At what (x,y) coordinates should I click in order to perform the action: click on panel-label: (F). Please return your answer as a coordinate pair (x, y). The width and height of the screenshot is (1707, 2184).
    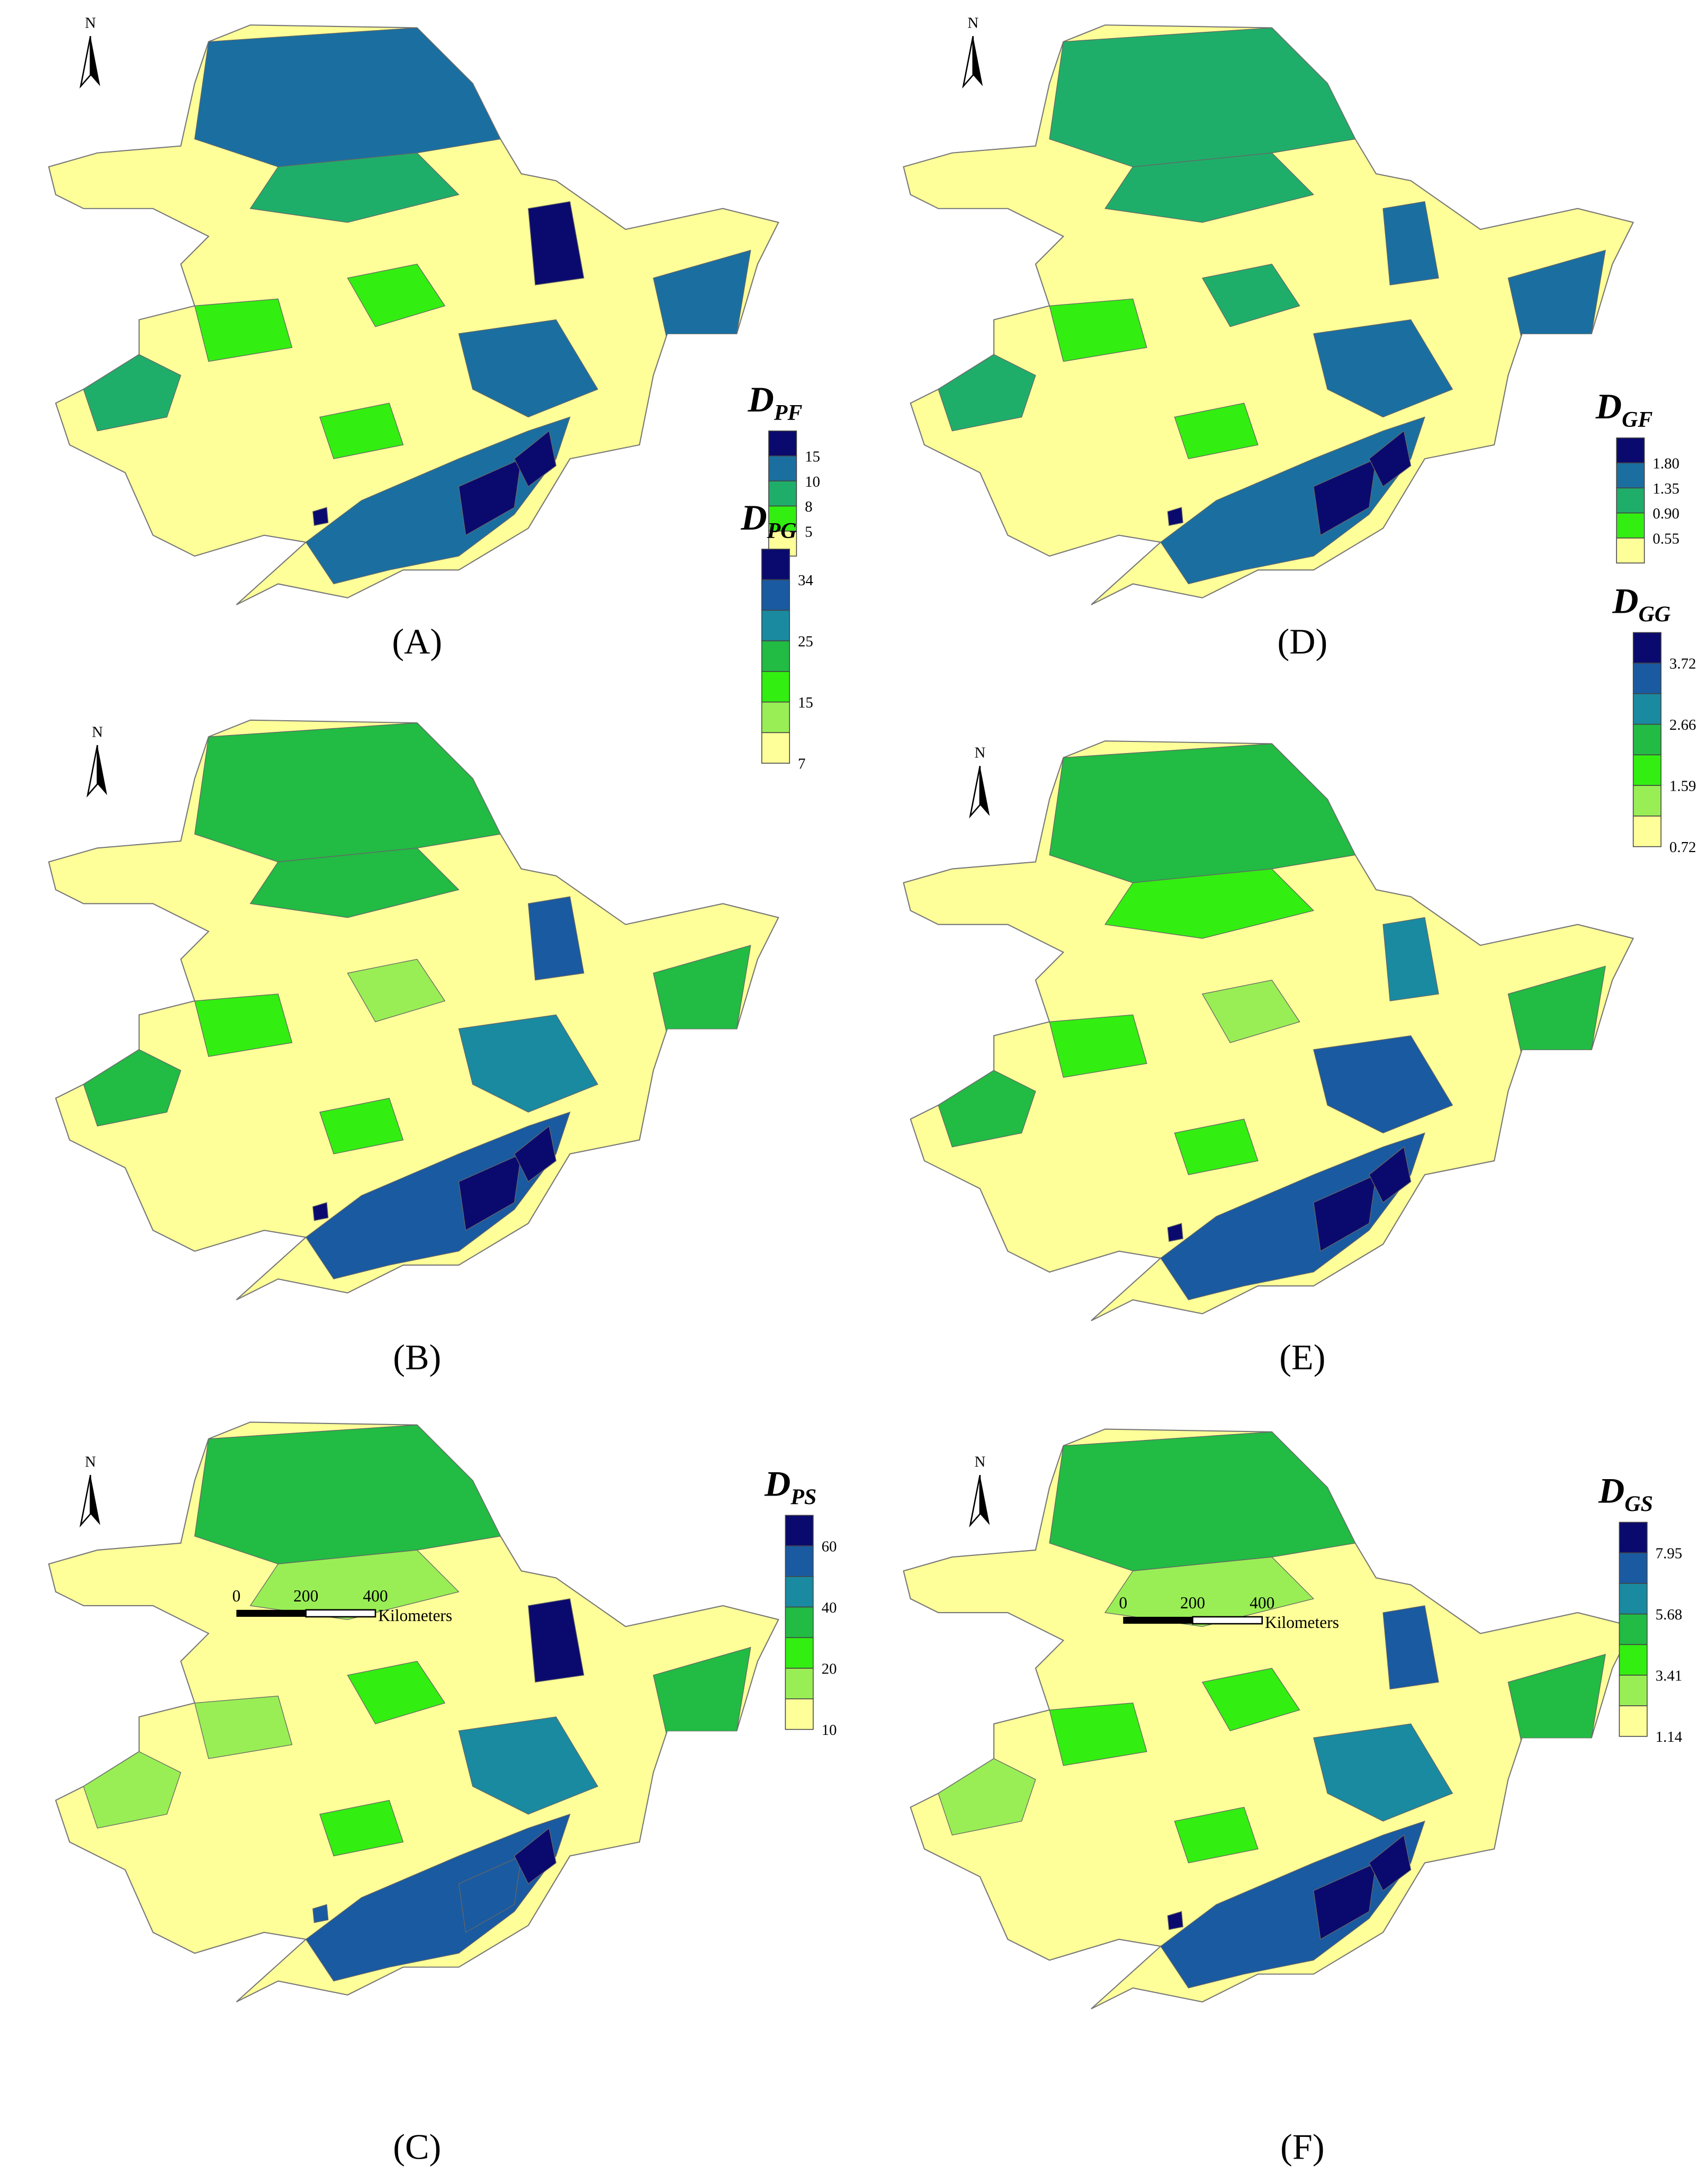
    Looking at the image, I should click on (1302, 2147).